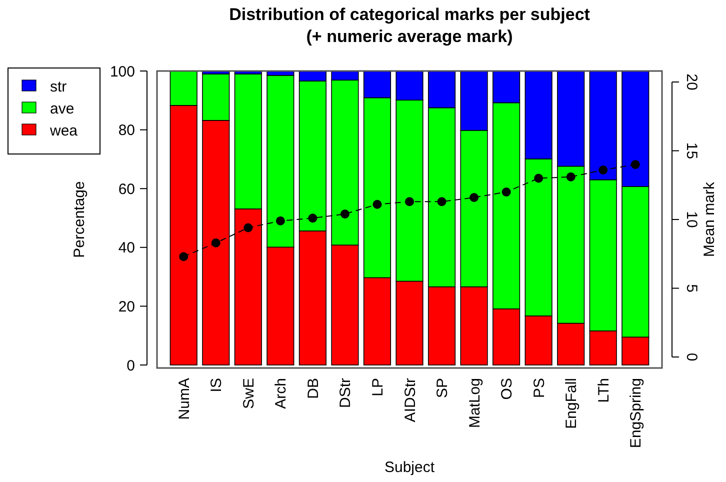 This screenshot has height=482, width=726. Describe the element at coordinates (217, 385) in the screenshot. I see `x-tick-label: IS` at that location.